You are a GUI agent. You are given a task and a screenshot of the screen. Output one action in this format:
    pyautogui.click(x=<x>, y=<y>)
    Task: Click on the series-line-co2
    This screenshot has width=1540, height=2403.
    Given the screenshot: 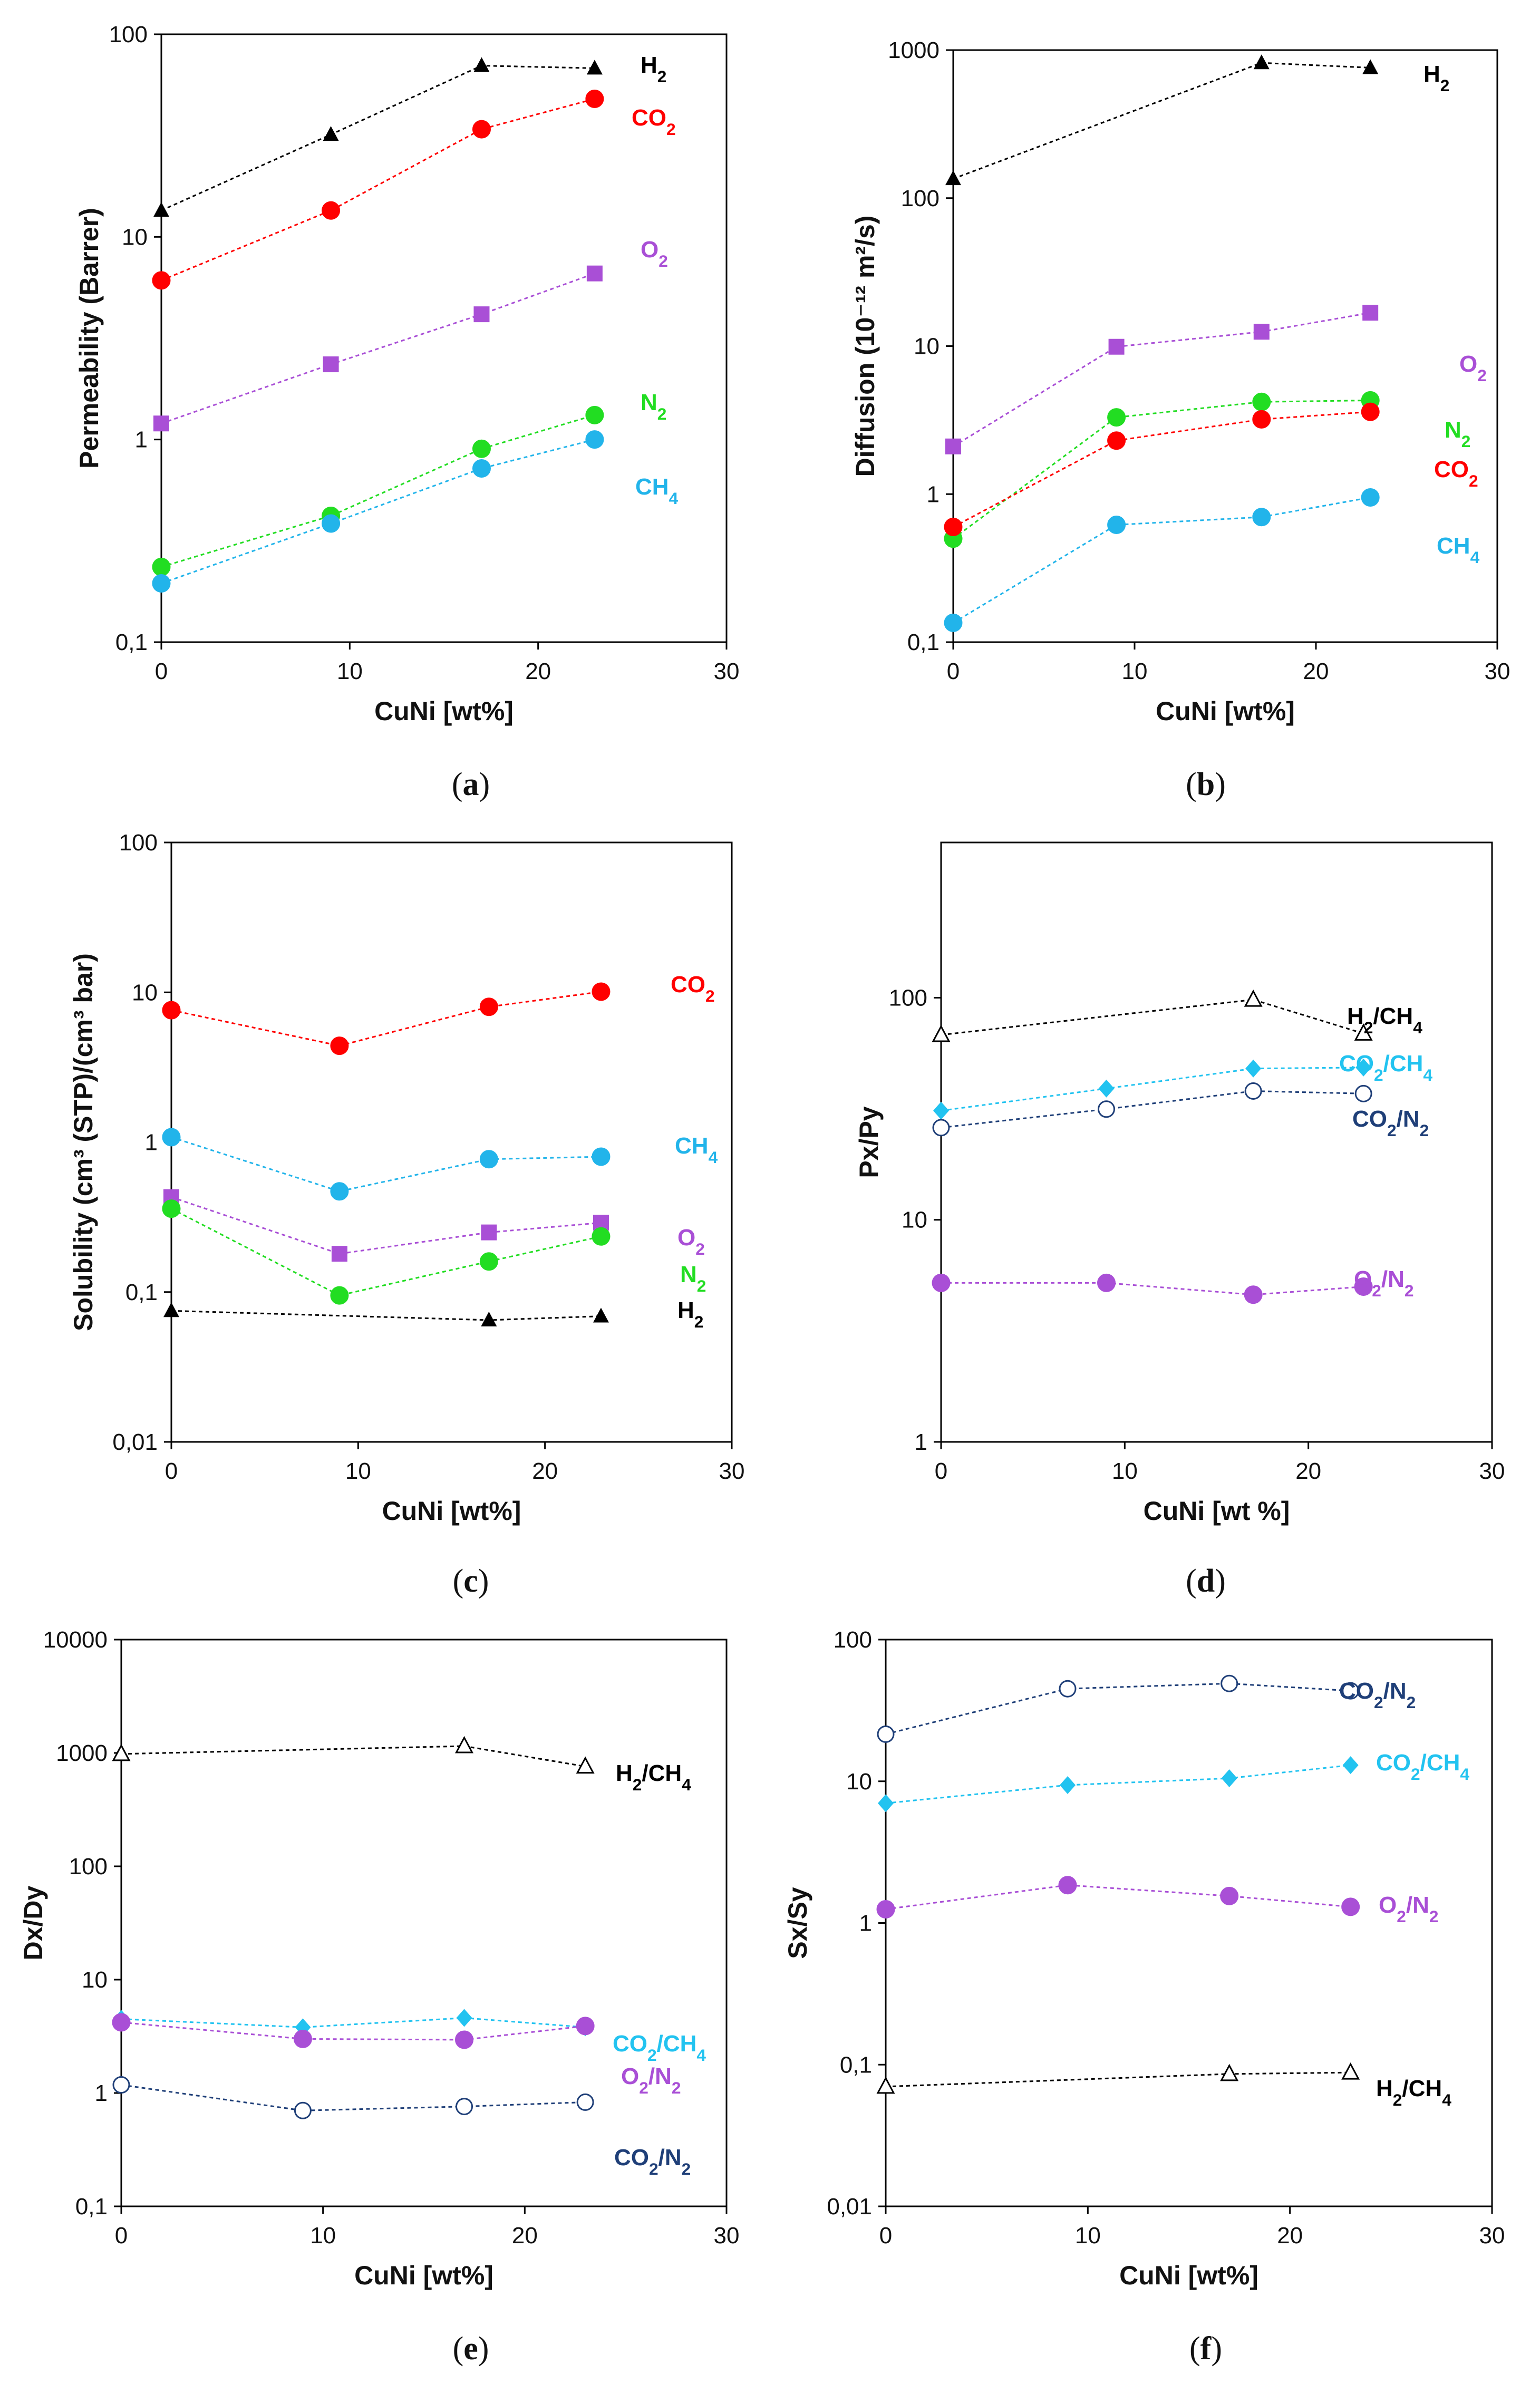 What is the action you would take?
    pyautogui.click(x=1162, y=469)
    